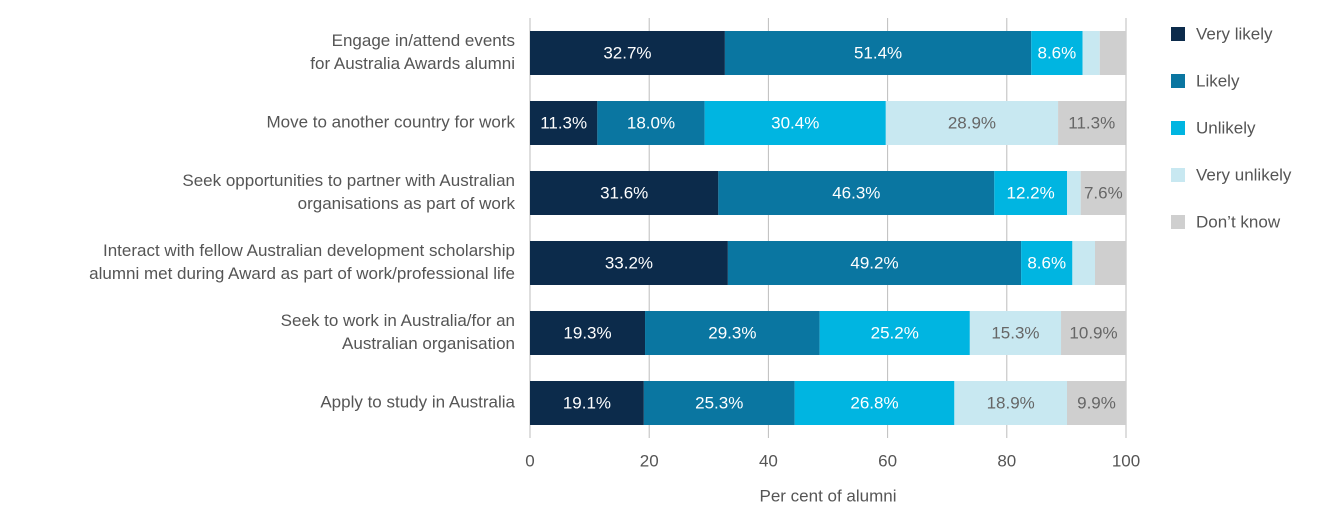  I want to click on x-tick-label: 0, so click(529, 460).